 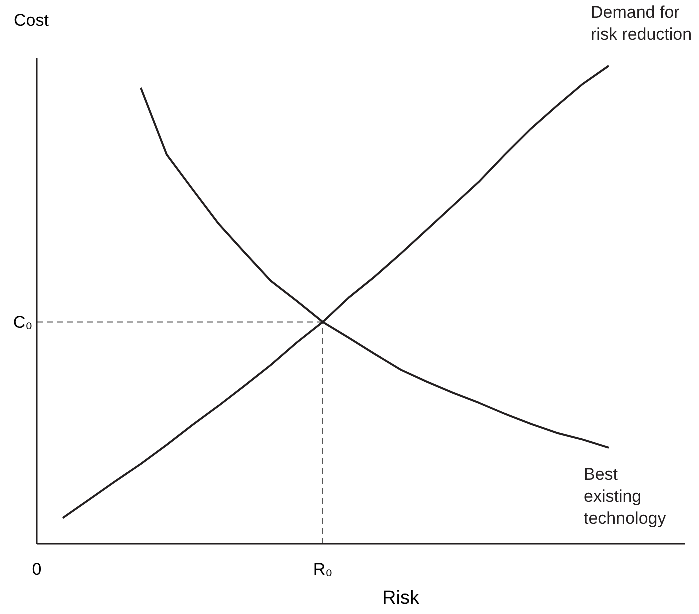 What do you see at coordinates (323, 569) in the screenshot?
I see `x-tick-label: R₀` at bounding box center [323, 569].